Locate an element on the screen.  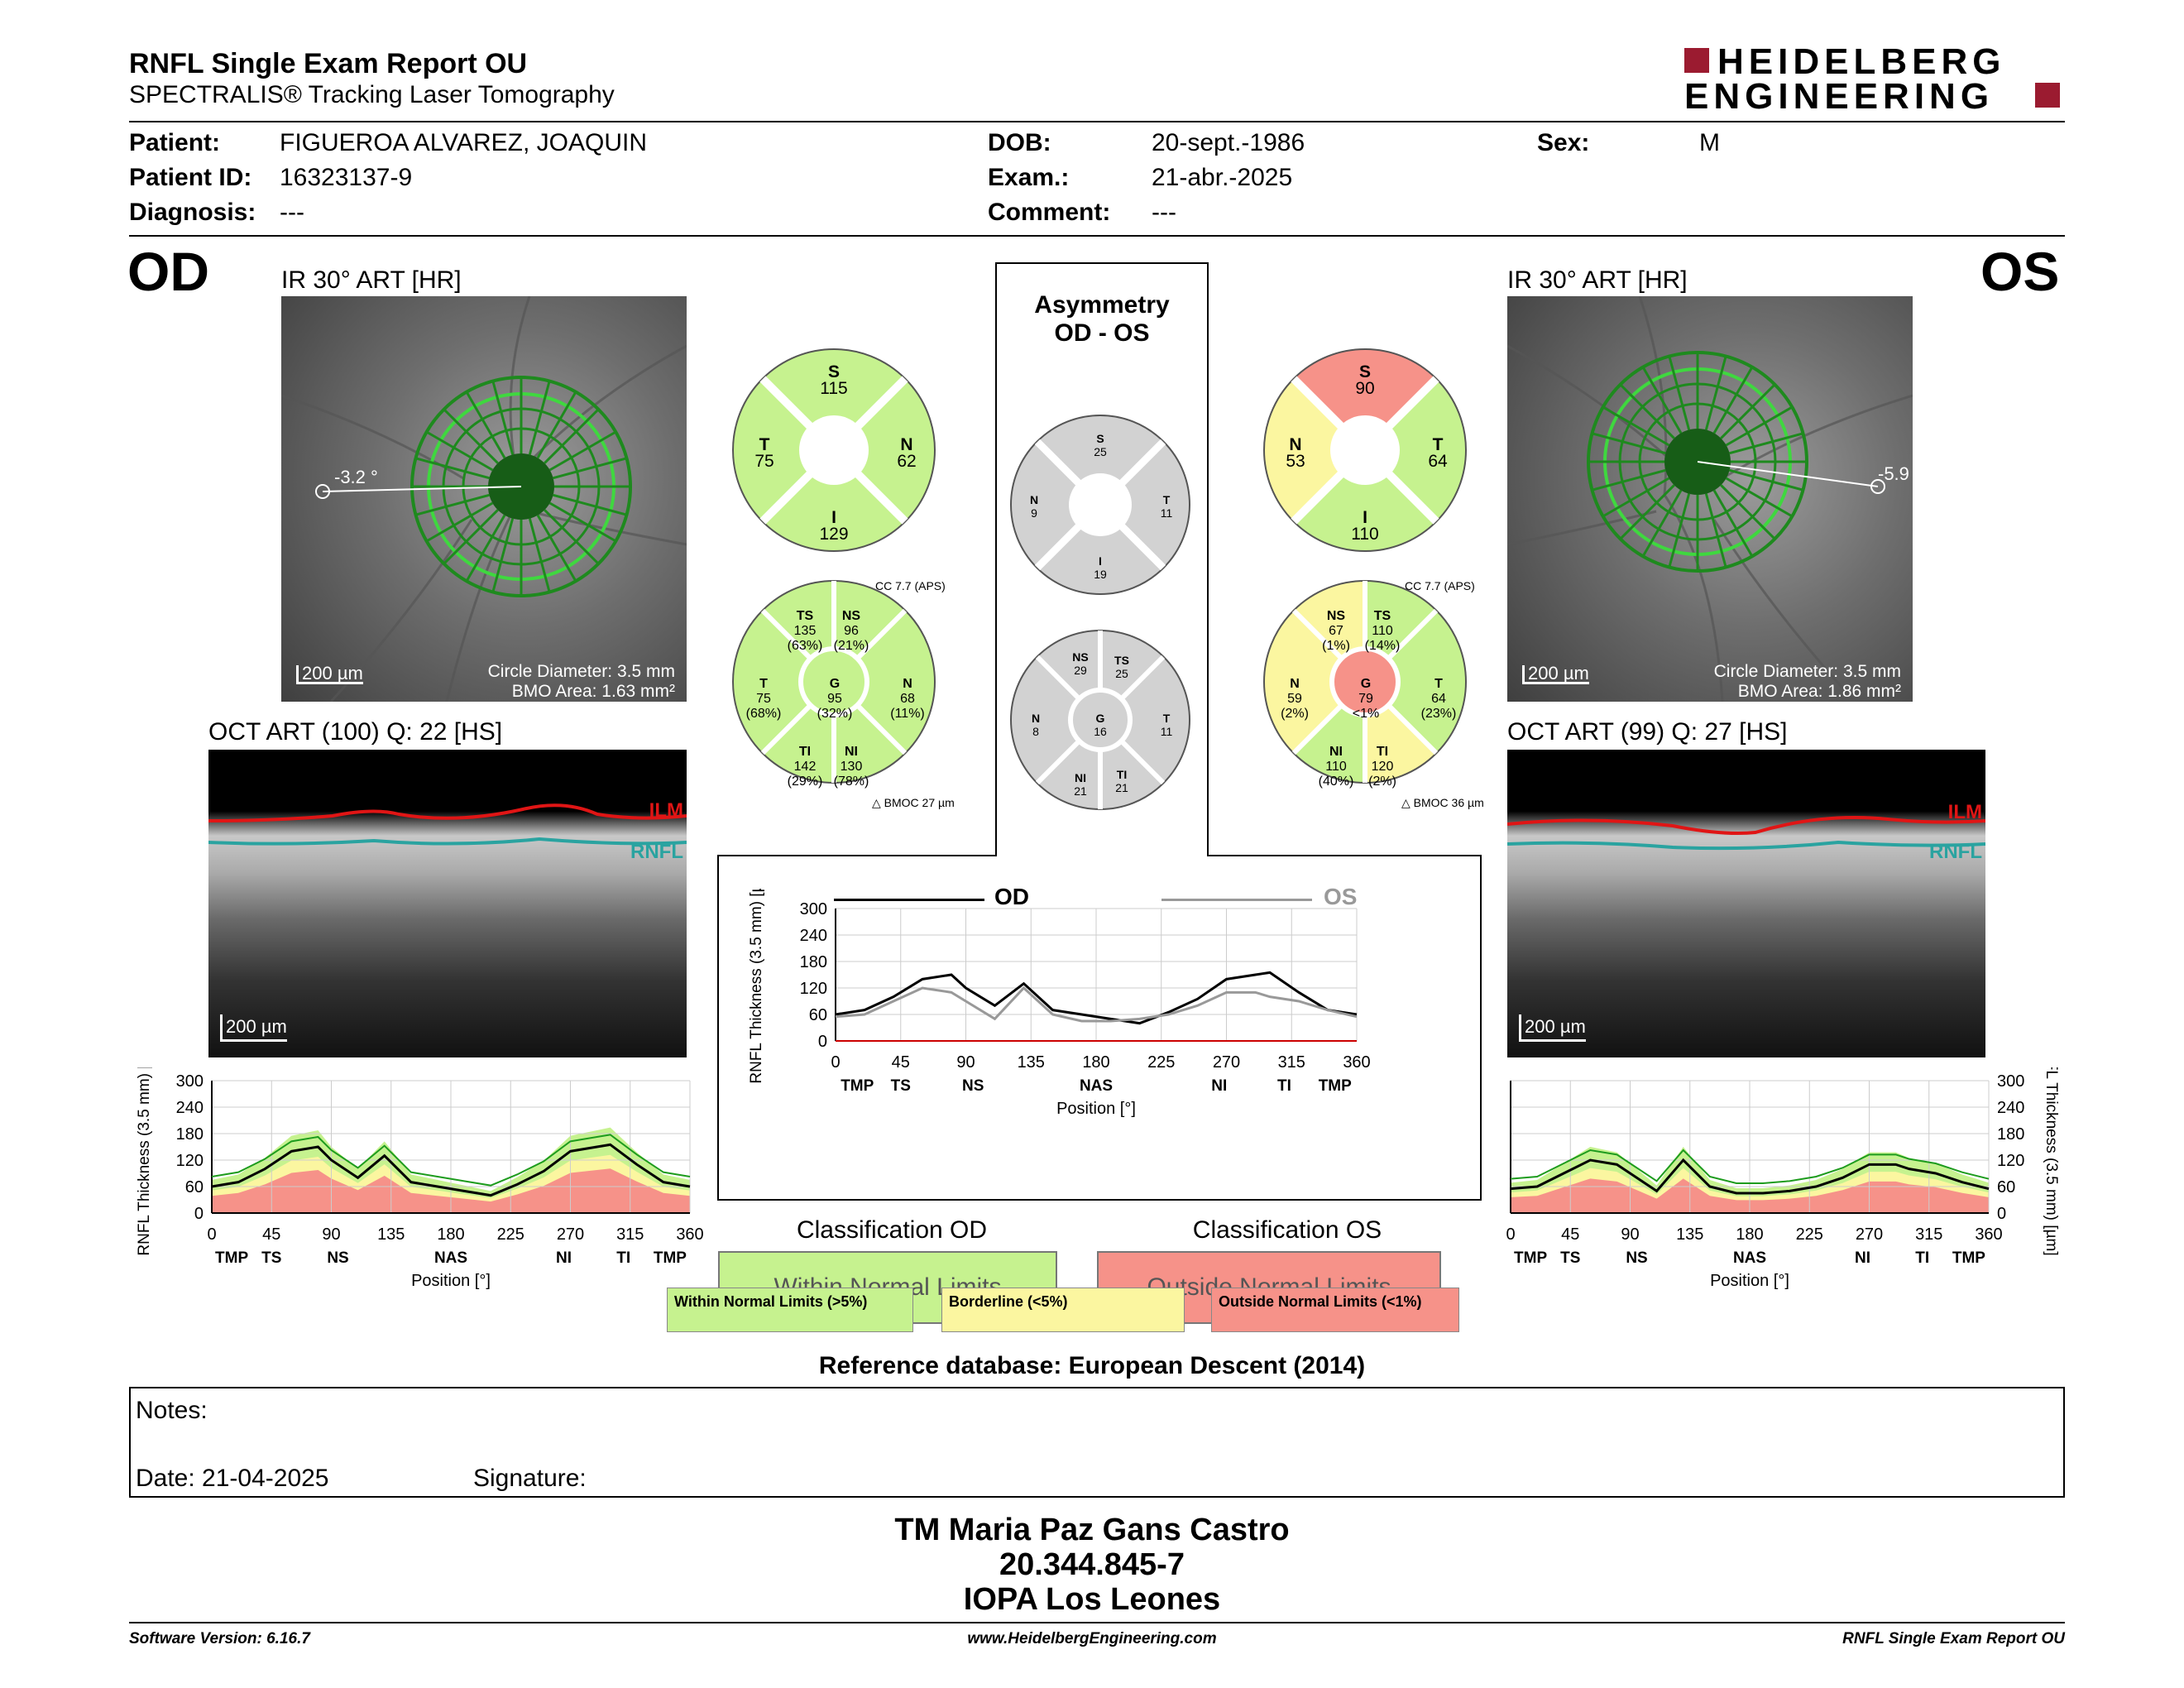
od-quad-s-value: 115 is located at coordinates (834, 388).